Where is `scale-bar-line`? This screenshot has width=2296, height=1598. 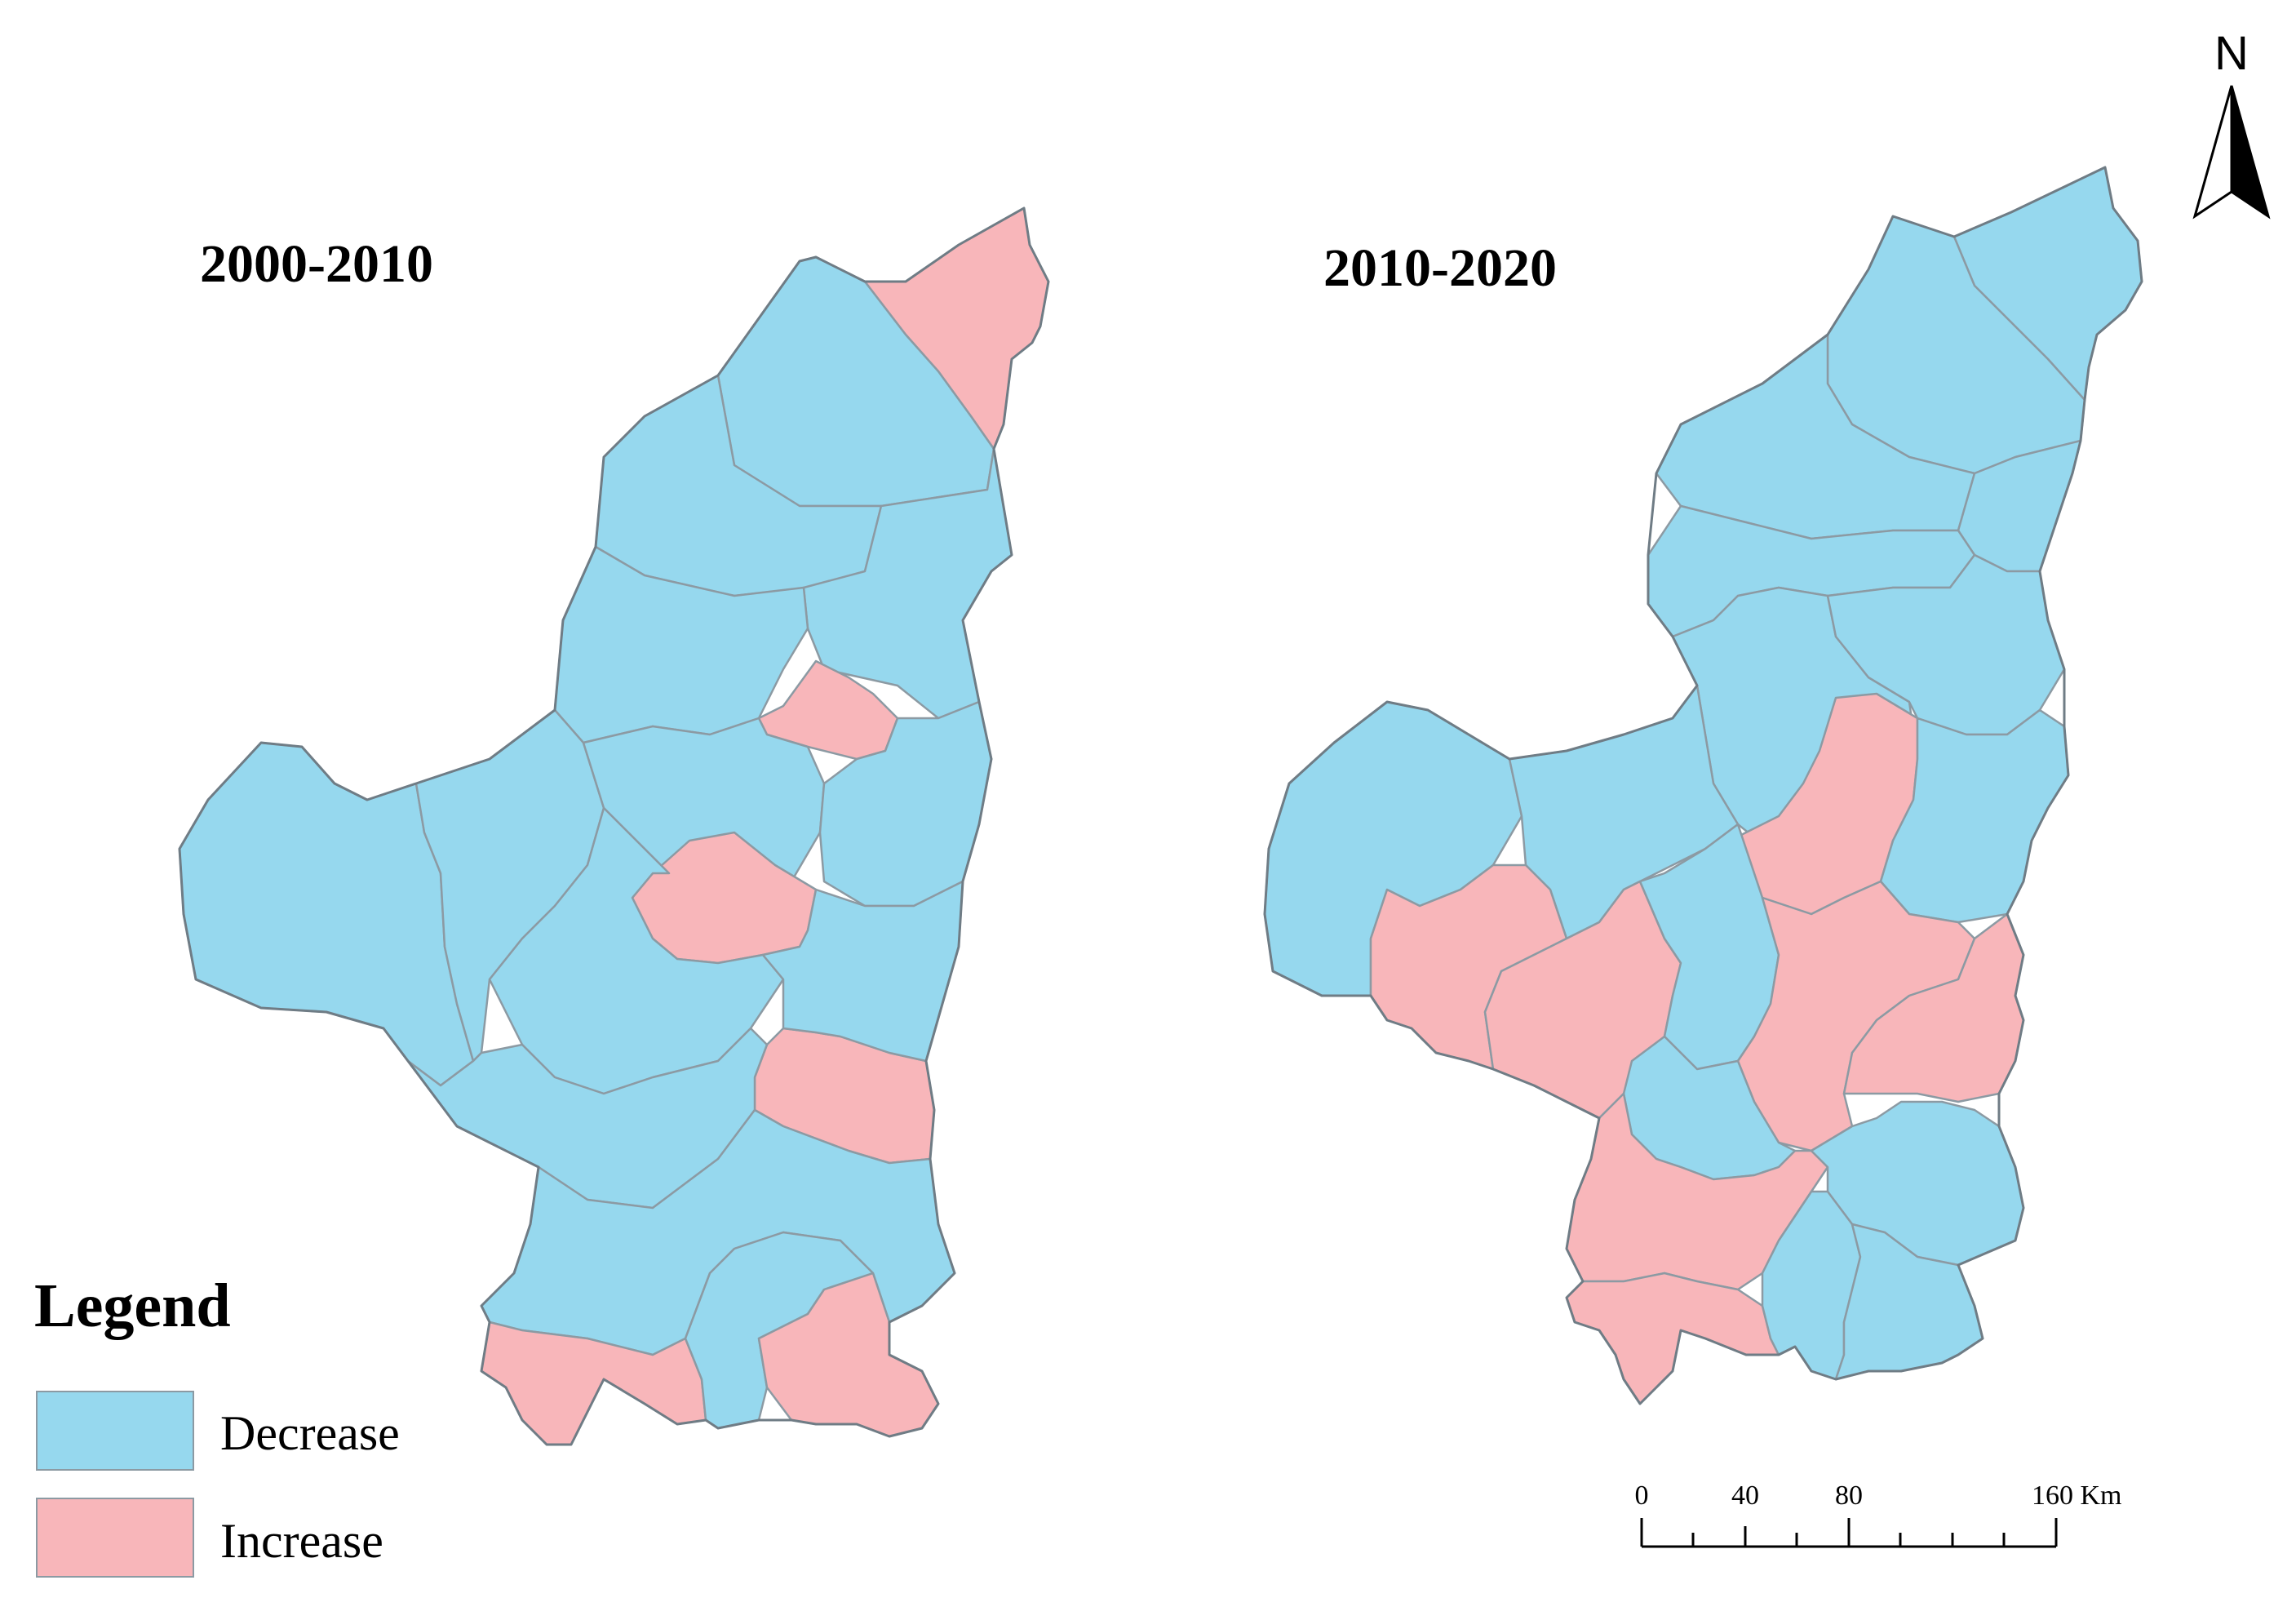 scale-bar-line is located at coordinates (1849, 1533).